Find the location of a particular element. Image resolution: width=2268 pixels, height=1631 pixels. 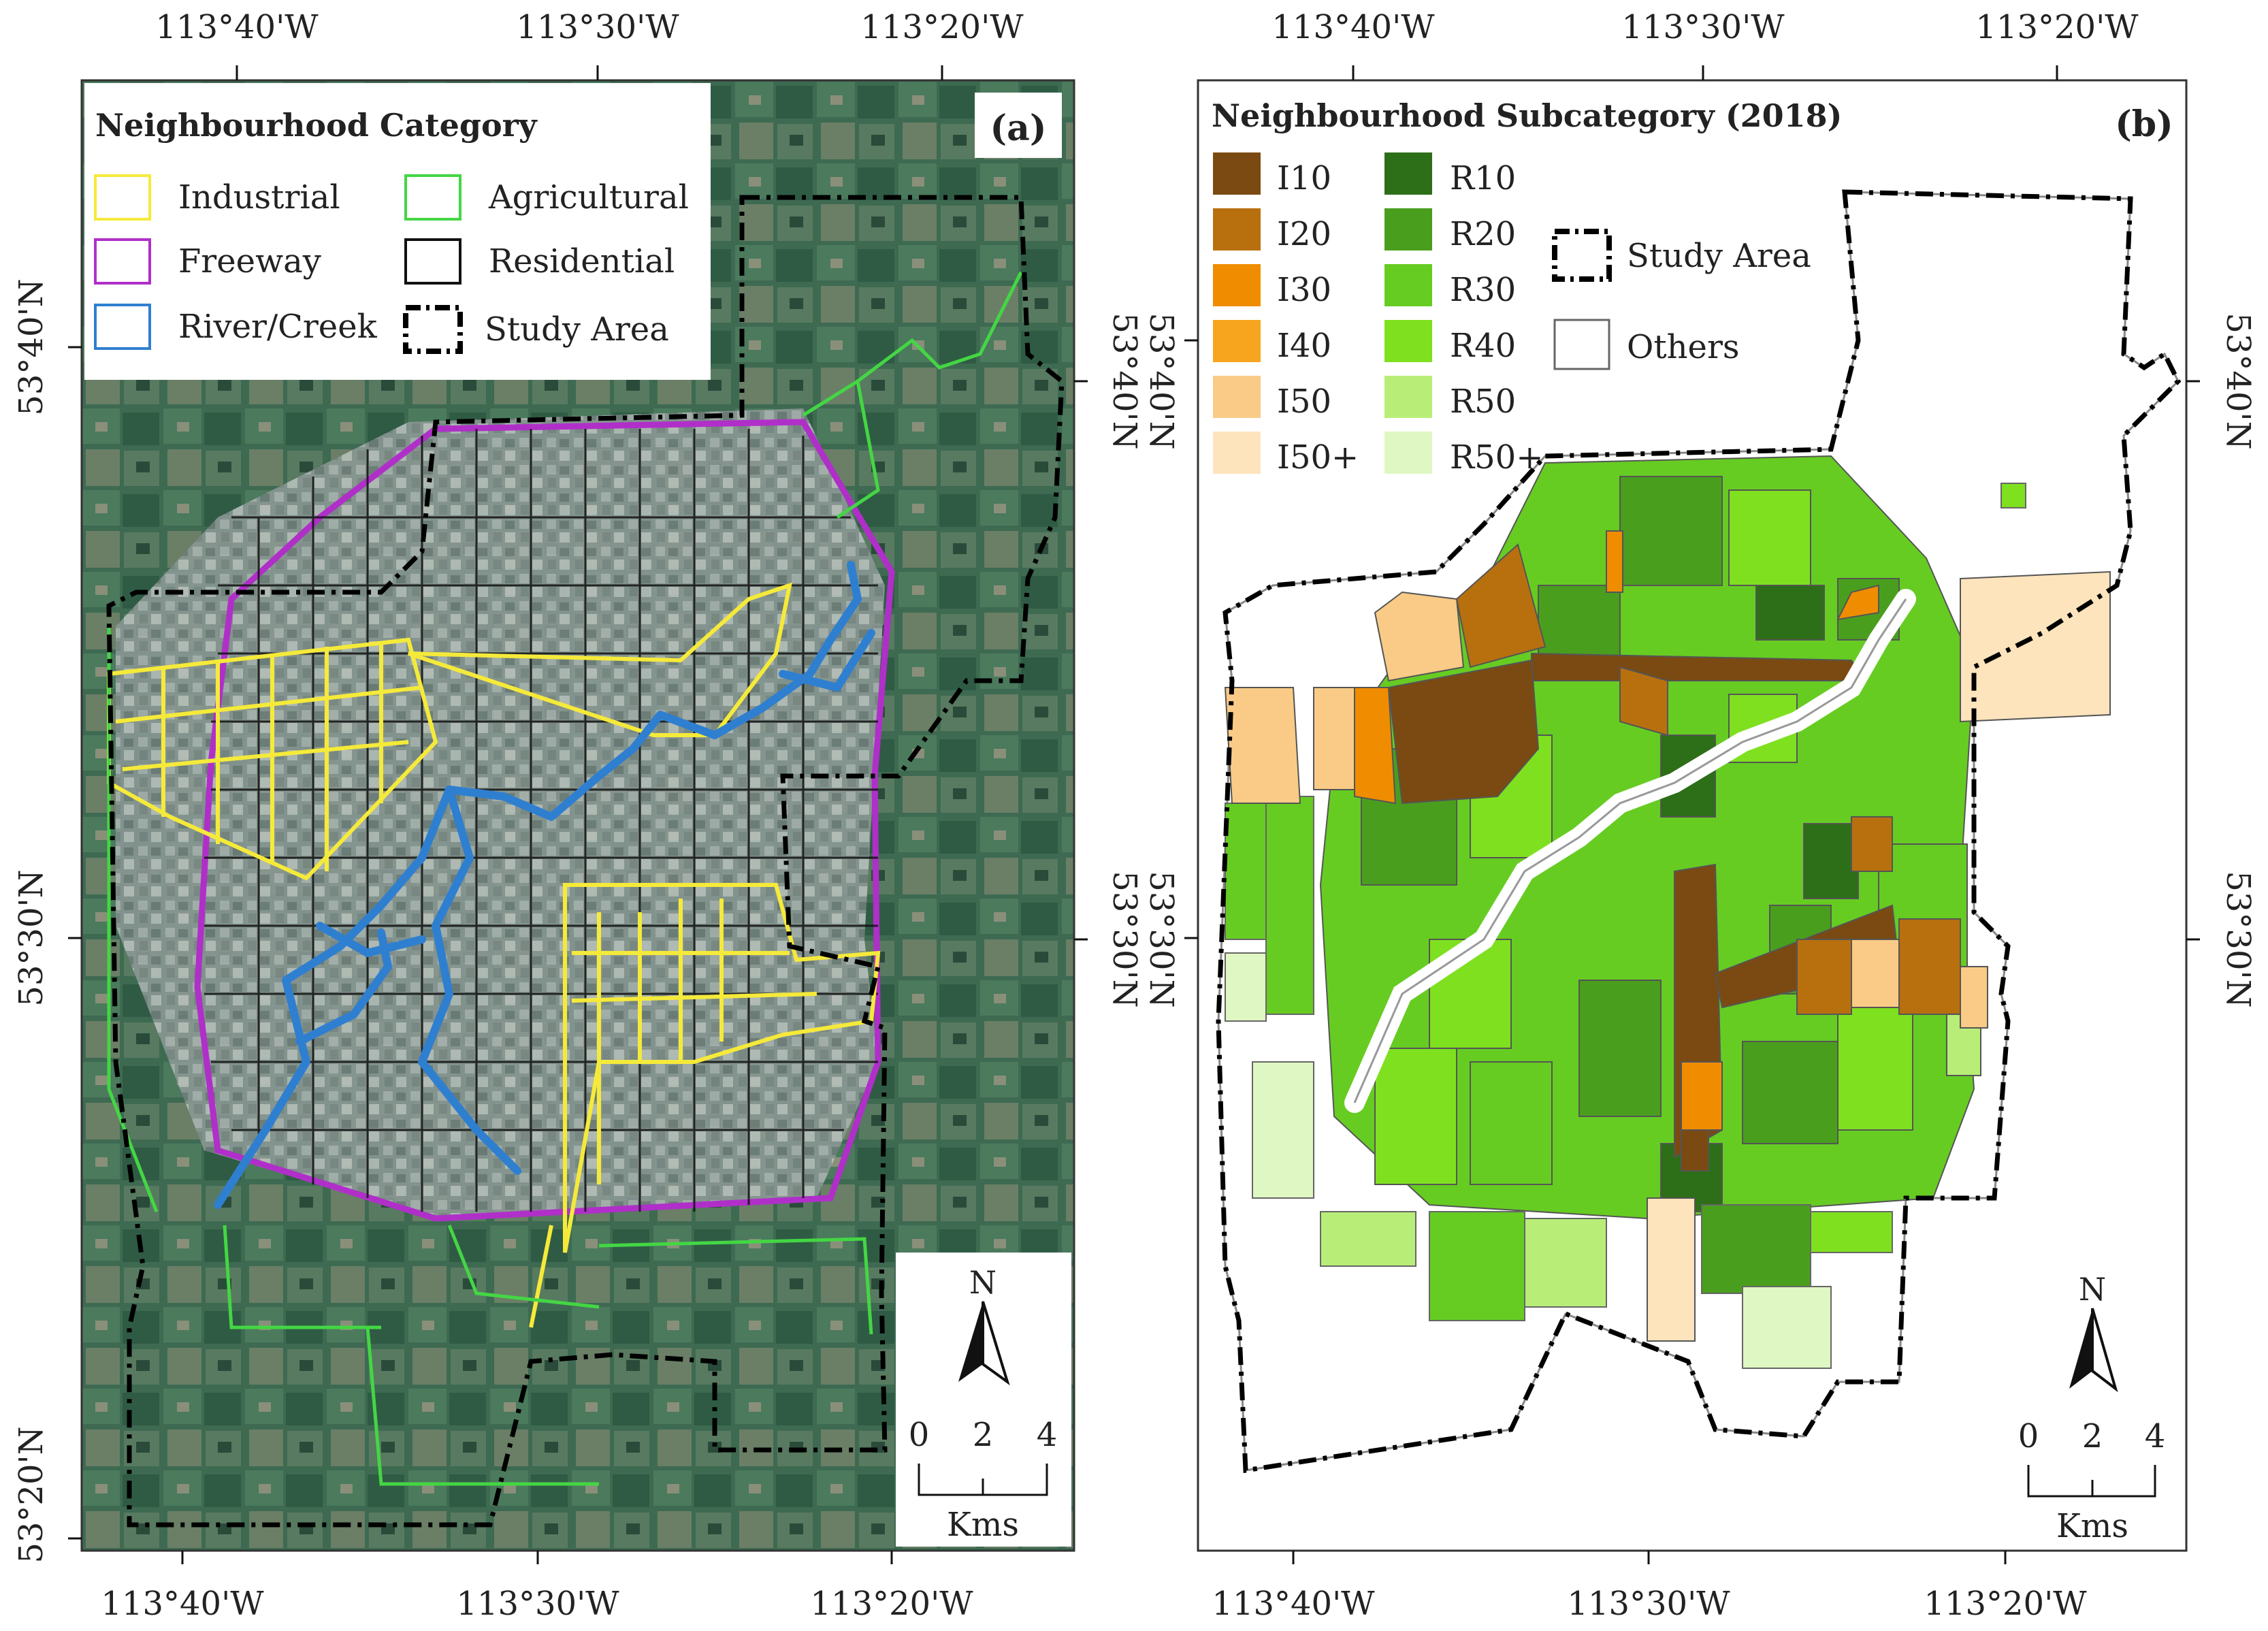

panel-b-north-arrow-icon is located at coordinates (2081, 1349).